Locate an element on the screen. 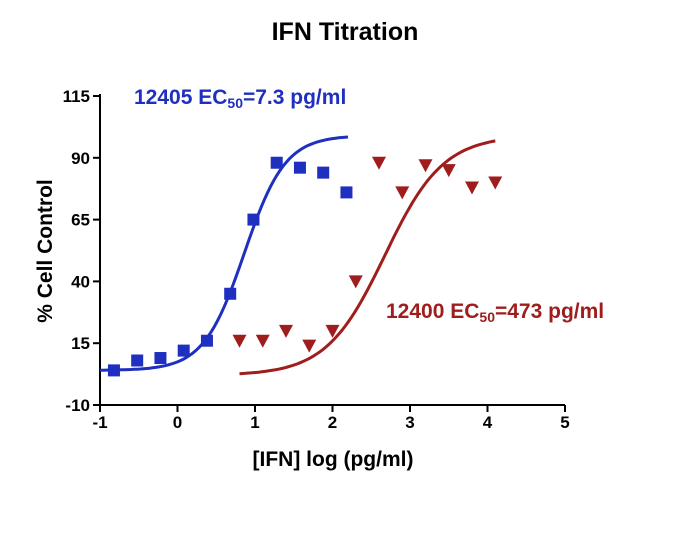  x-tick-label-0: -1 is located at coordinates (99, 422).